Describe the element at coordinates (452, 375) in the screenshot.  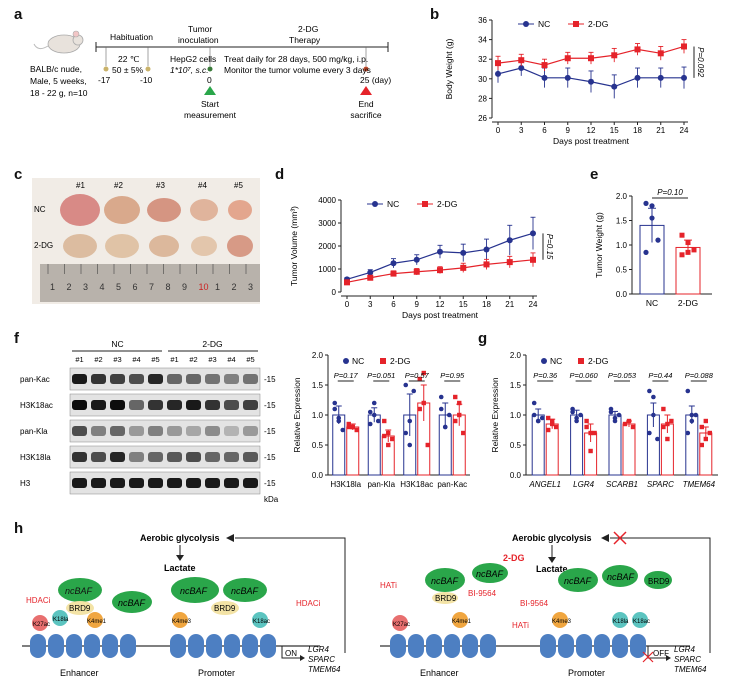
I see `pvalue-label: P=0.95` at that location.